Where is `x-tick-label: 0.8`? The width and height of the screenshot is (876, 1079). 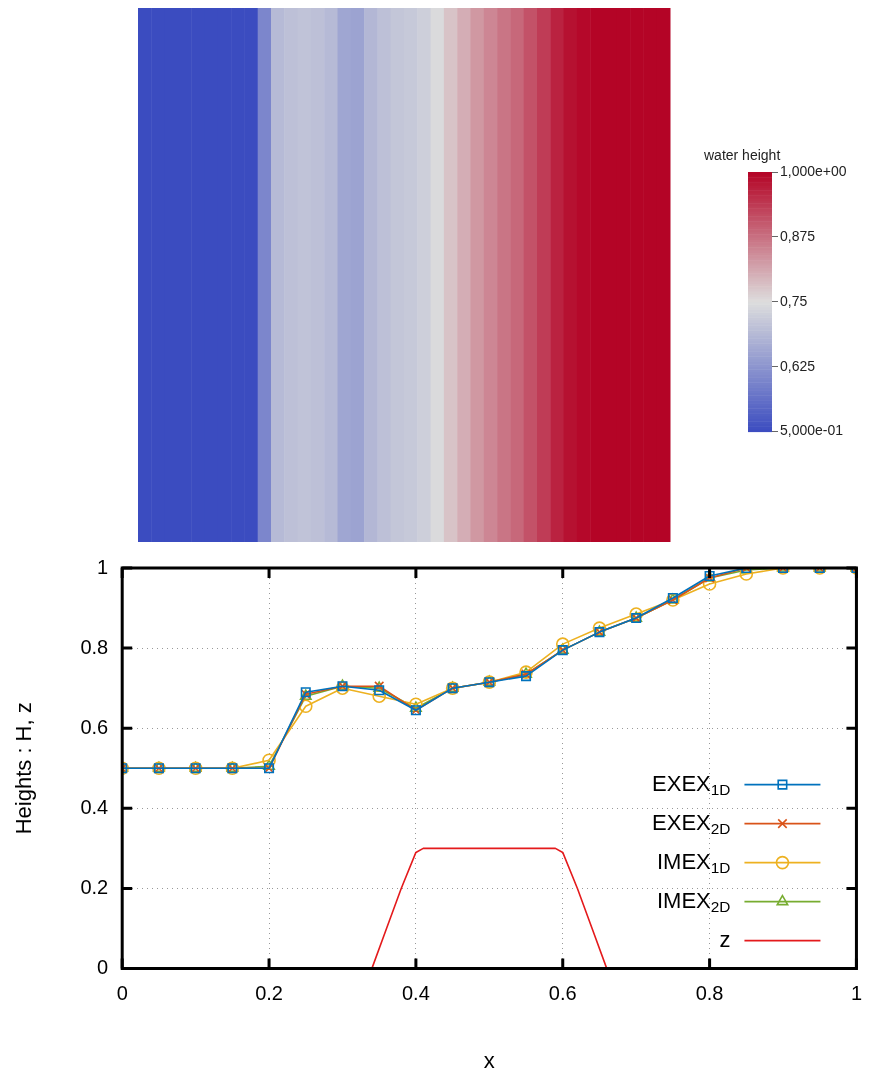 x-tick-label: 0.8 is located at coordinates (709, 993).